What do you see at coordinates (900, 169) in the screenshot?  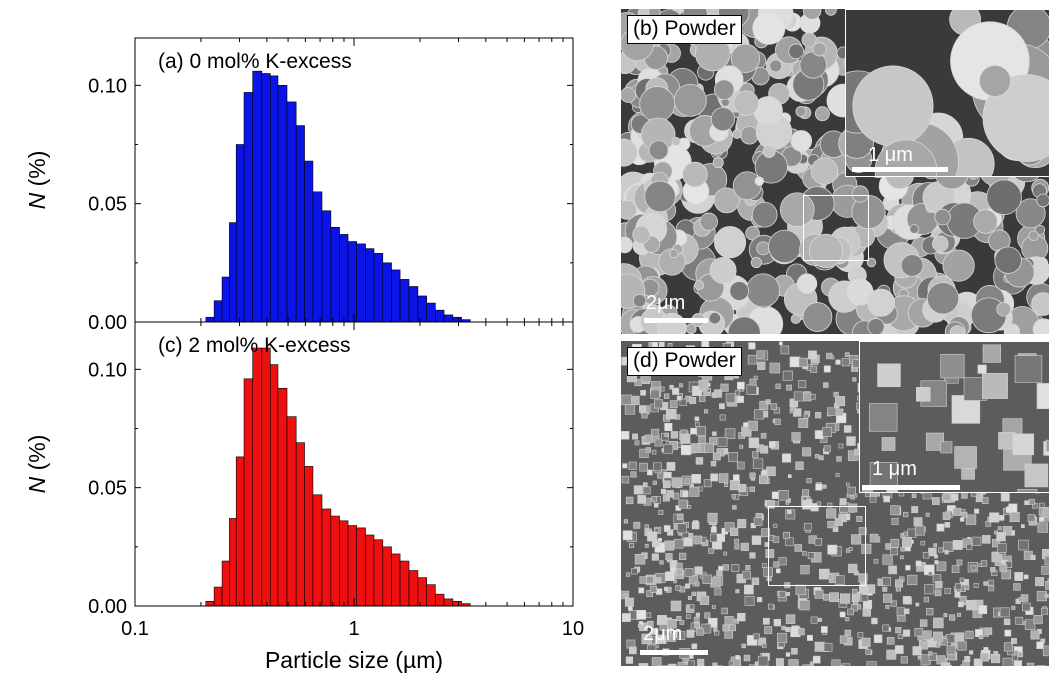 I see `inset-scale-bar-b` at bounding box center [900, 169].